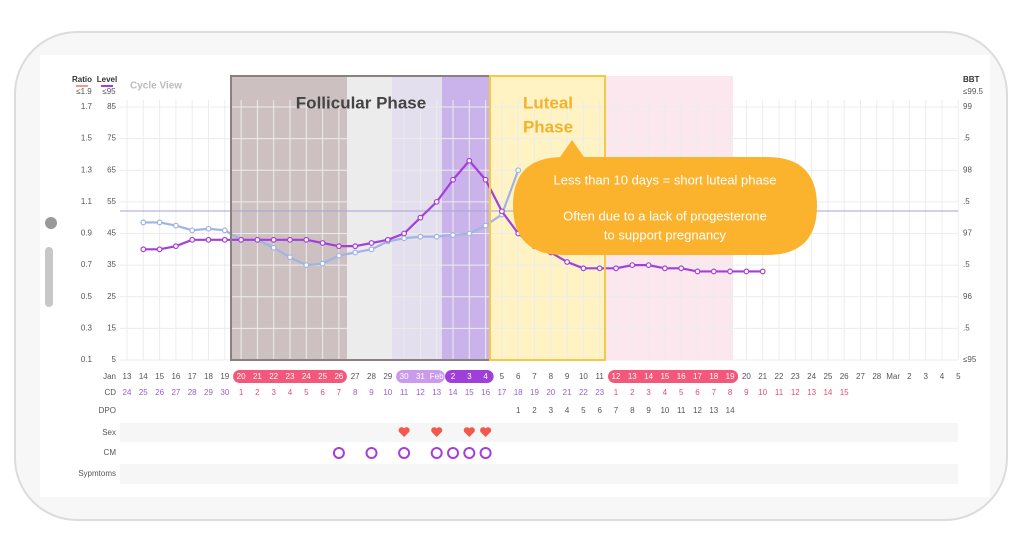 This screenshot has height=558, width=1024. I want to click on cd-label: 29, so click(208, 392).